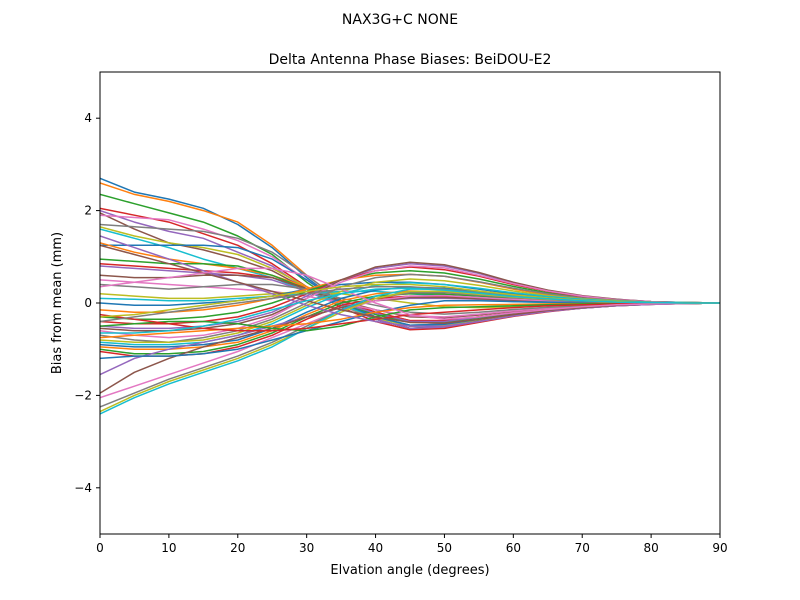 The width and height of the screenshot is (800, 600). What do you see at coordinates (83, 488) in the screenshot?
I see `y-tick-label: −4` at bounding box center [83, 488].